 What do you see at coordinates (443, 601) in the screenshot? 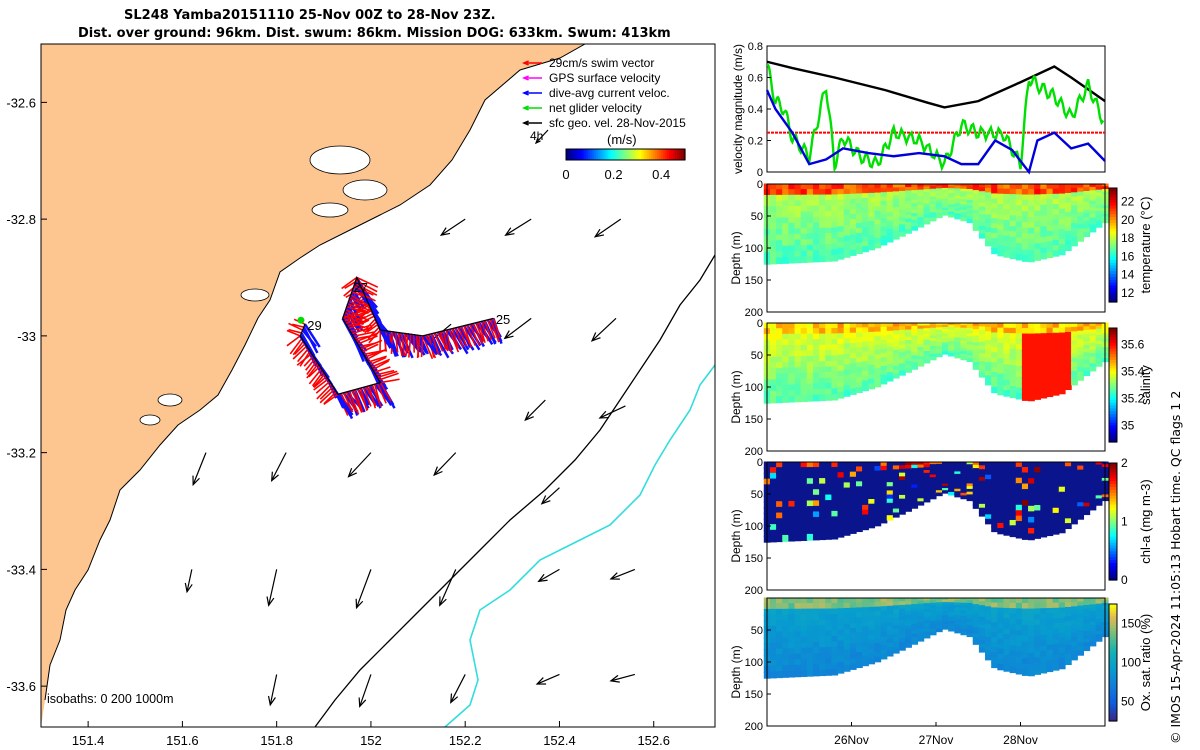
I see `geo-velocity-arrow-head` at bounding box center [443, 601].